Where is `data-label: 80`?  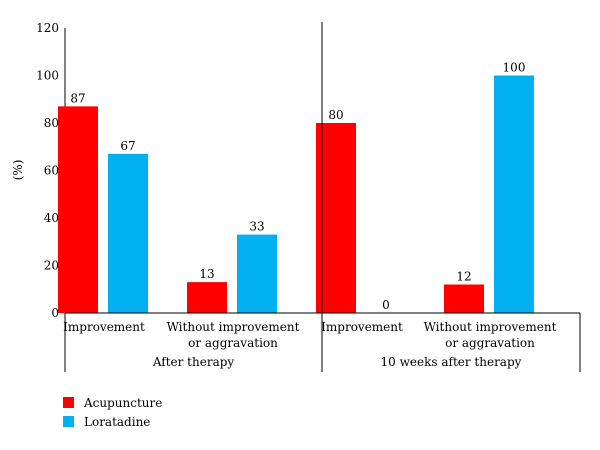
data-label: 80 is located at coordinates (335, 115).